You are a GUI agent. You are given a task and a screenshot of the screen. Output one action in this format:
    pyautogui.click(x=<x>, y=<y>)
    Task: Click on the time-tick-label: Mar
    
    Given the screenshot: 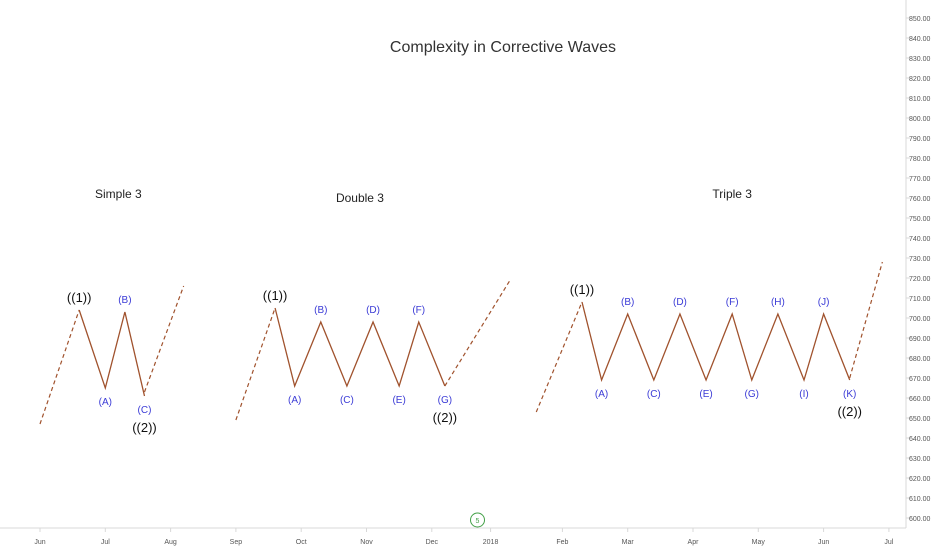 What is the action you would take?
    pyautogui.click(x=628, y=542)
    